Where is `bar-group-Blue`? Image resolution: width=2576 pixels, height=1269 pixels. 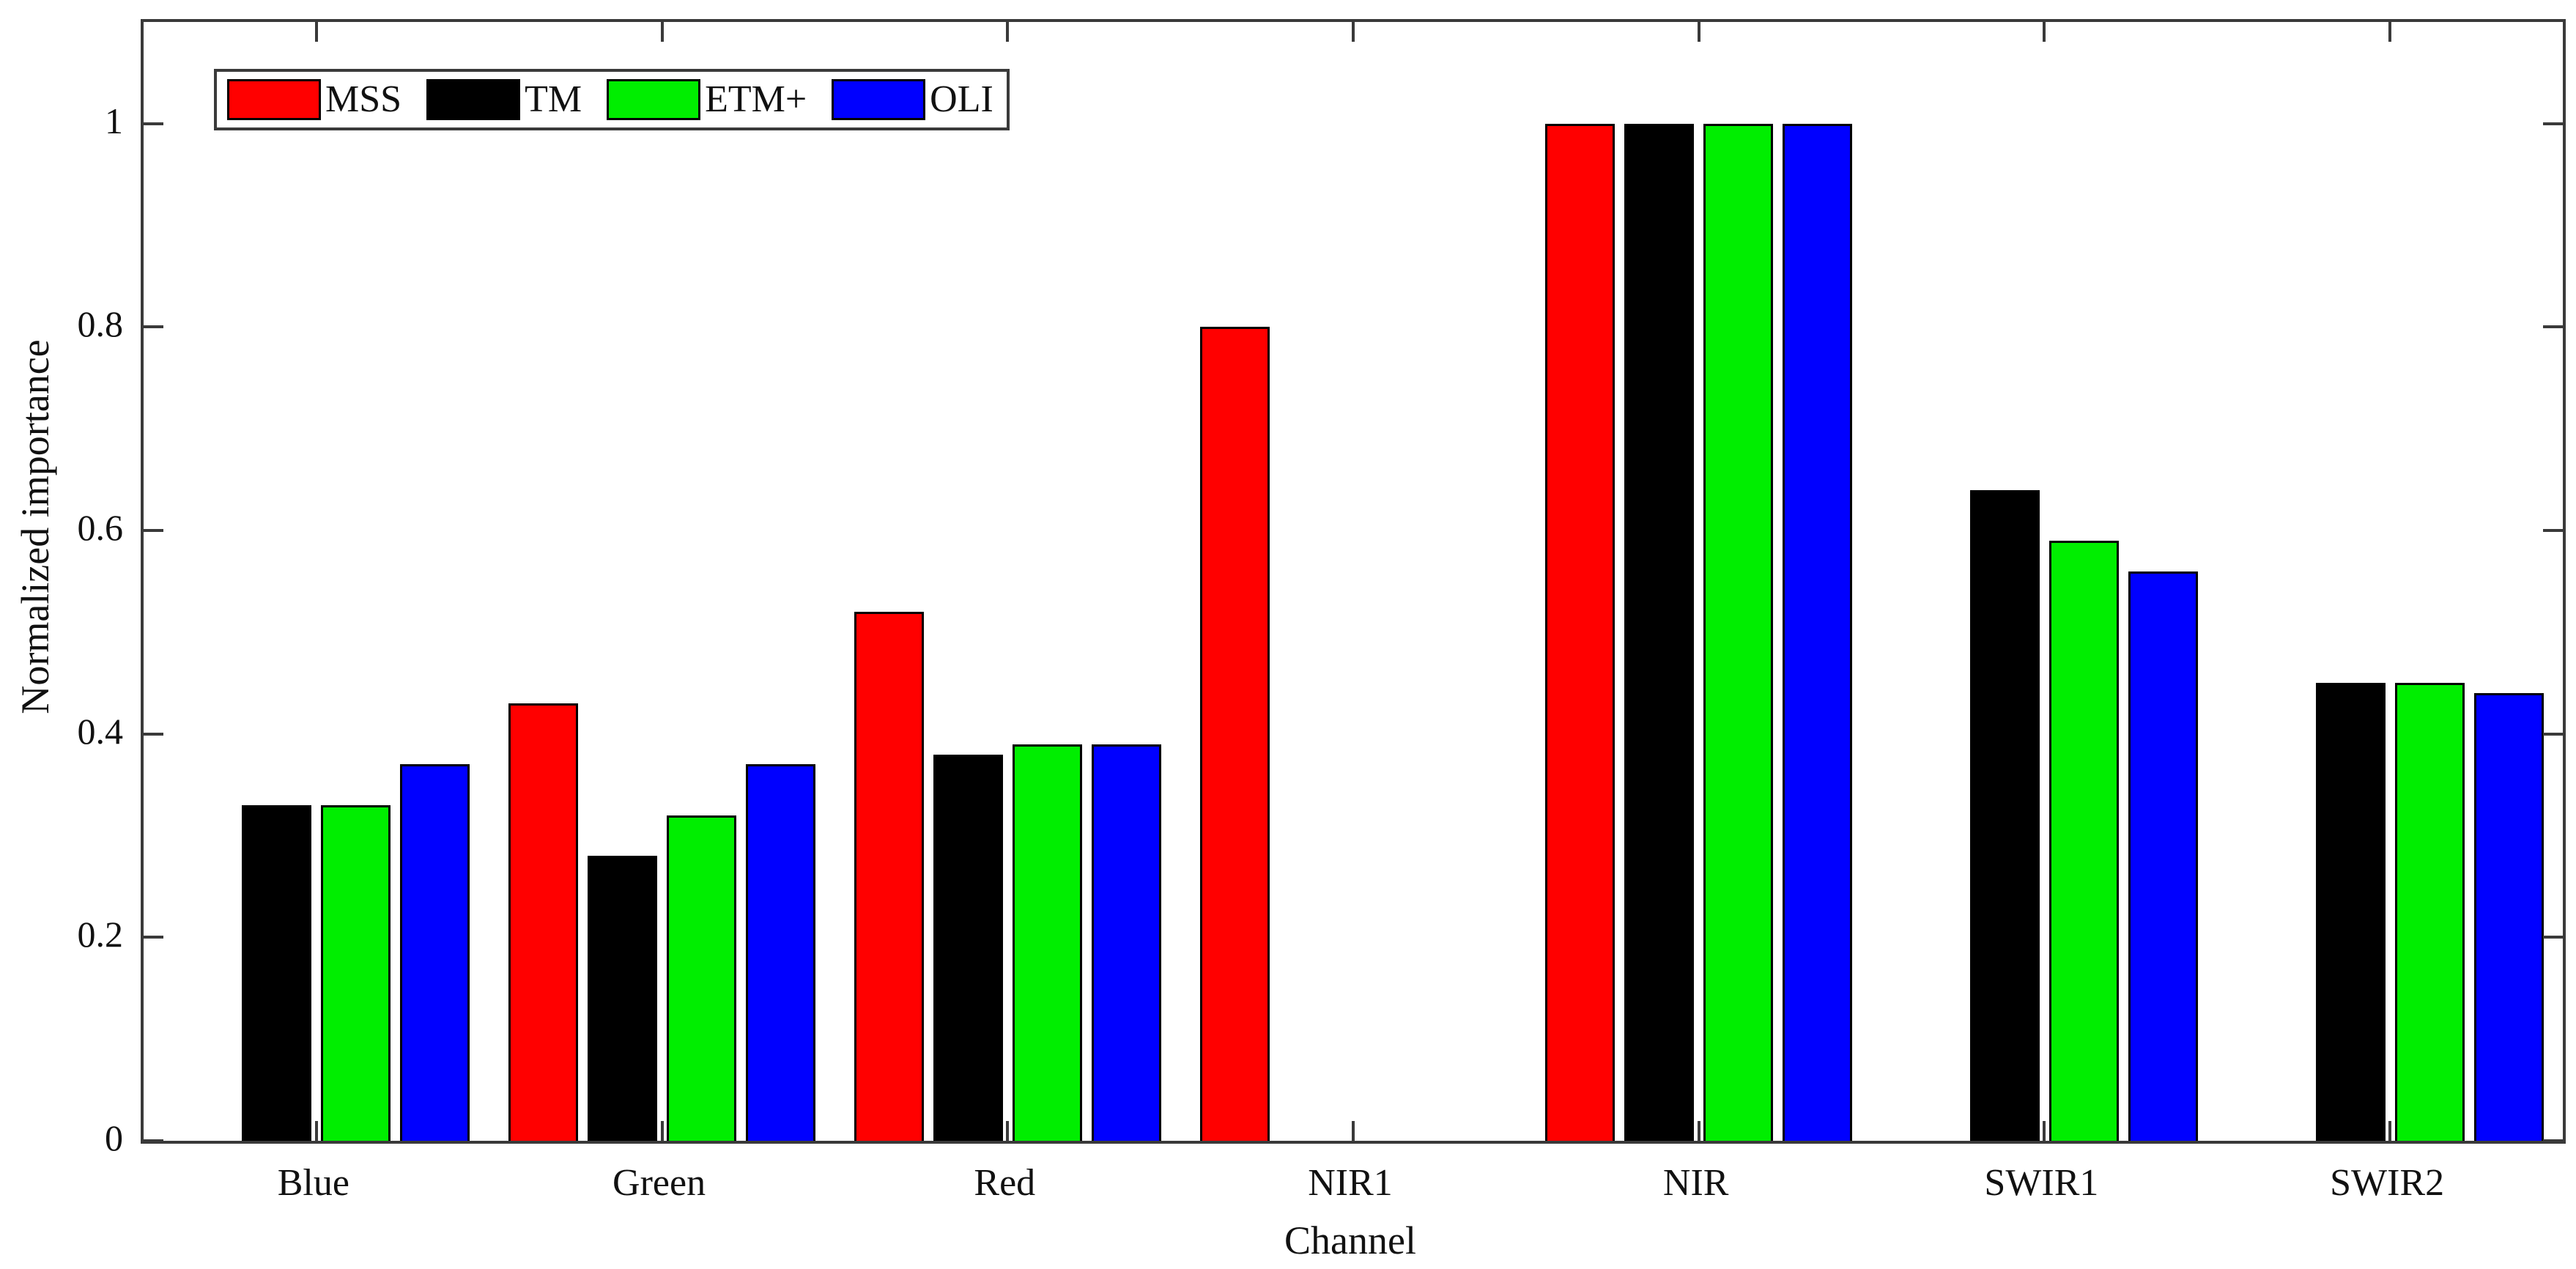 bar-group-Blue is located at coordinates (316, 581).